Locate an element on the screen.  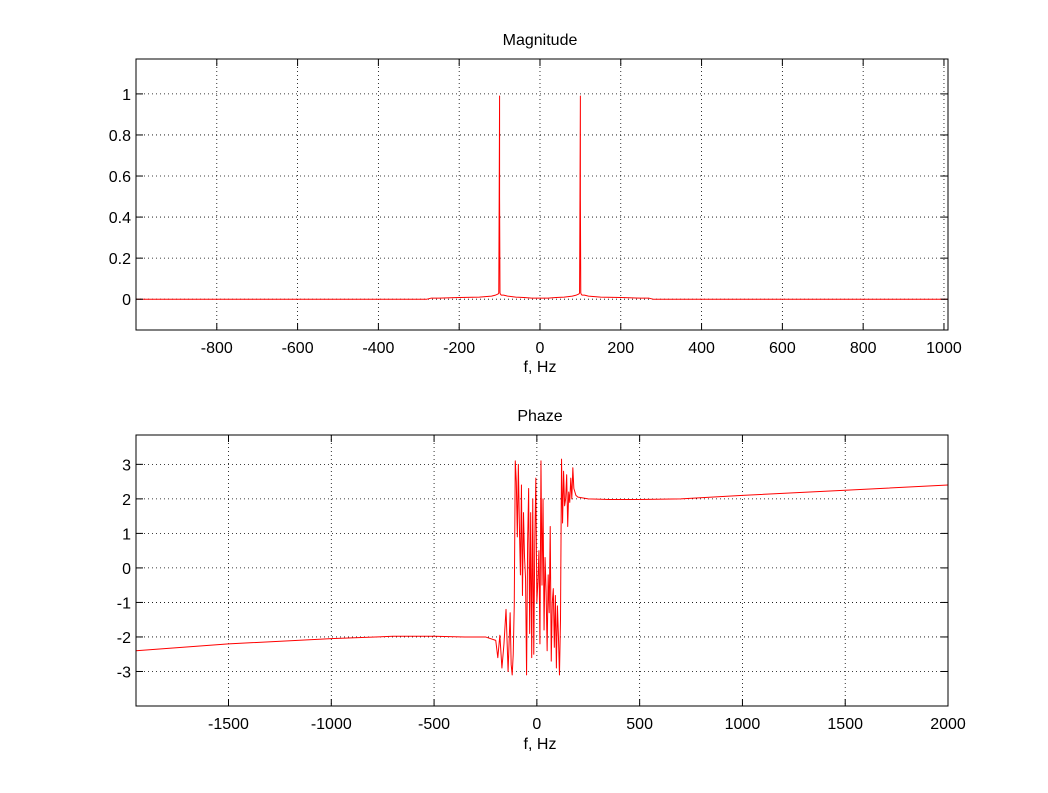
phase-y-tick-label: 0 is located at coordinates (126, 569).